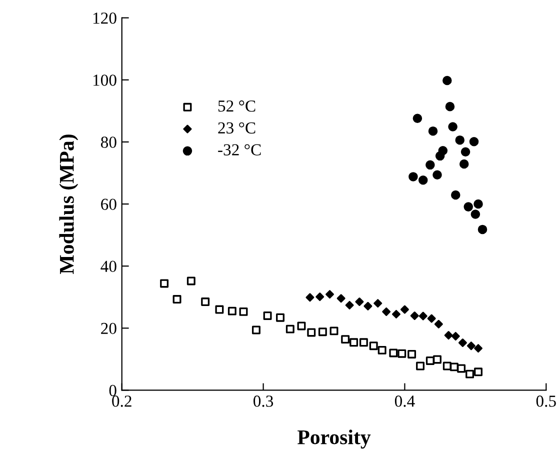 The width and height of the screenshot is (559, 469). What do you see at coordinates (108, 328) in the screenshot?
I see `y-tick-label: 20` at bounding box center [108, 328].